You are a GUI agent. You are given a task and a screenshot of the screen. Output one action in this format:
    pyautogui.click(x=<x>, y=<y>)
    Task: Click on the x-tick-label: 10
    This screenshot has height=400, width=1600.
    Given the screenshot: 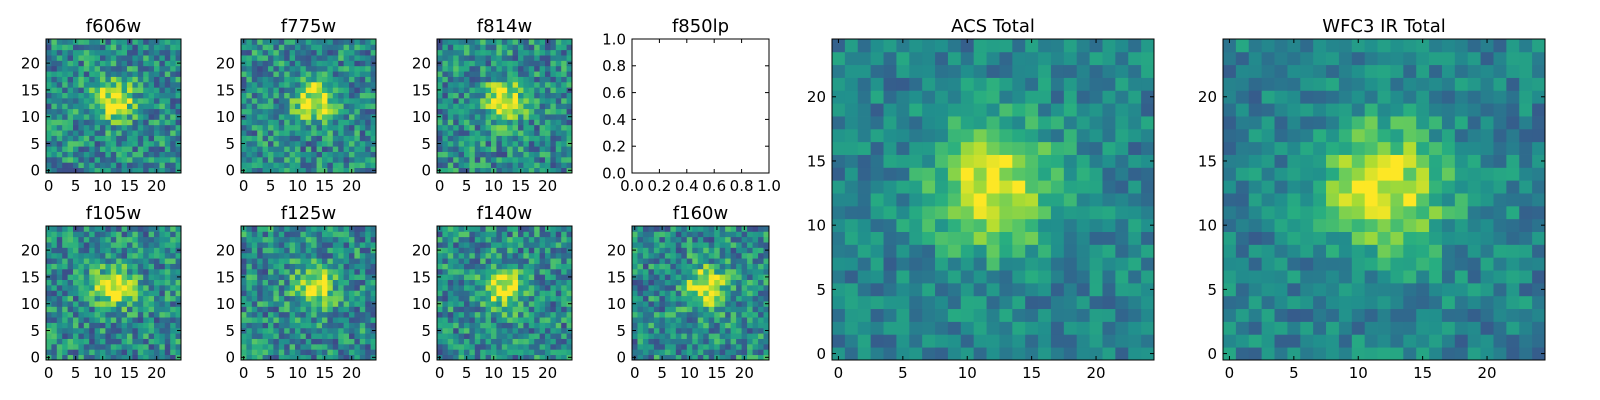 What is the action you would take?
    pyautogui.click(x=493, y=186)
    